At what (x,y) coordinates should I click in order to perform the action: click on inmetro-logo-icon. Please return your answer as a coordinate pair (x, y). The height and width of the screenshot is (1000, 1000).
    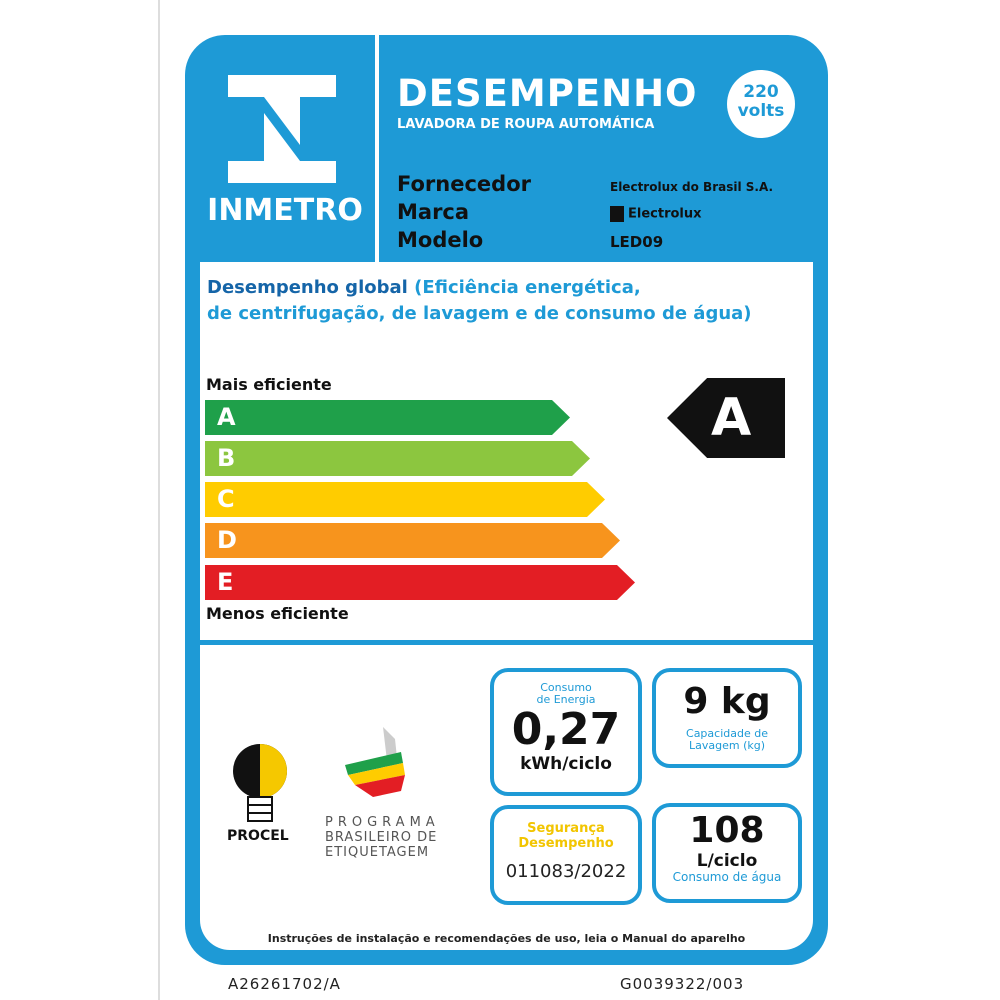
    Looking at the image, I should click on (282, 129).